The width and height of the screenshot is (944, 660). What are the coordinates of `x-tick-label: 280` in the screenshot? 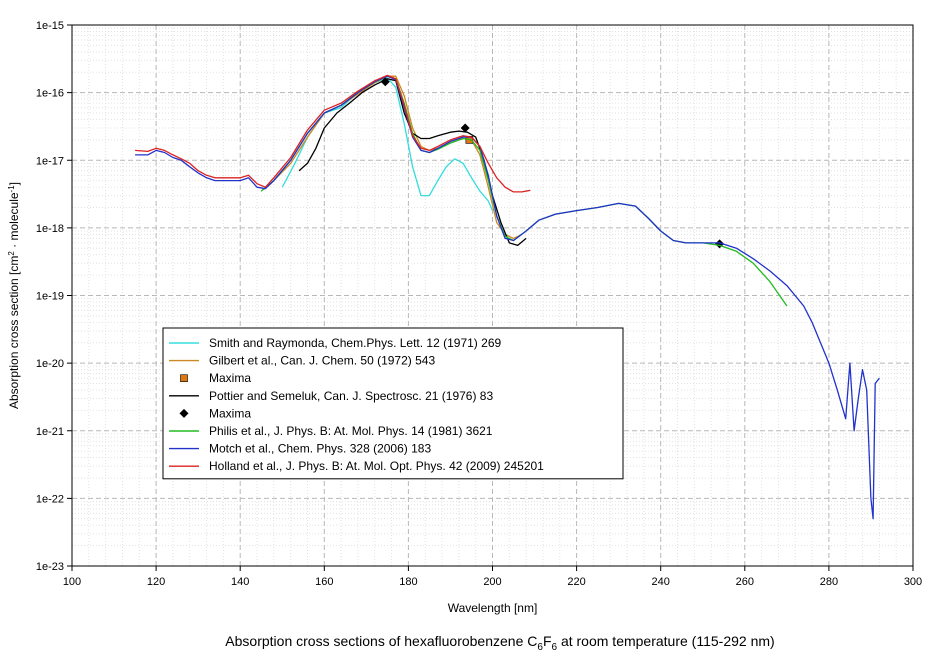 It's located at (829, 582).